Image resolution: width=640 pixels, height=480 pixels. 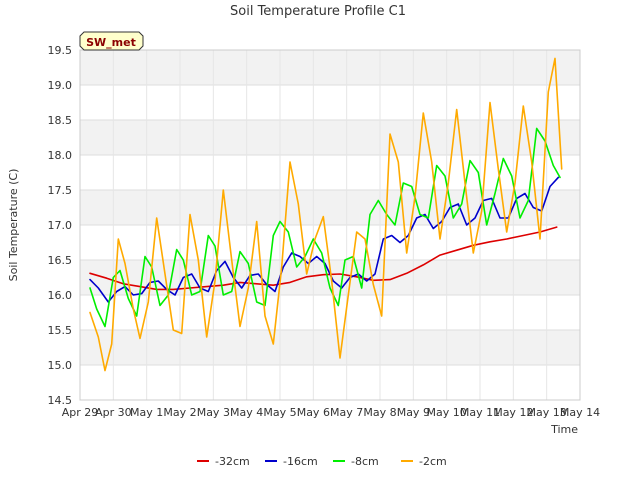 I want to click on x-tick-label: May 14, so click(x=580, y=412).